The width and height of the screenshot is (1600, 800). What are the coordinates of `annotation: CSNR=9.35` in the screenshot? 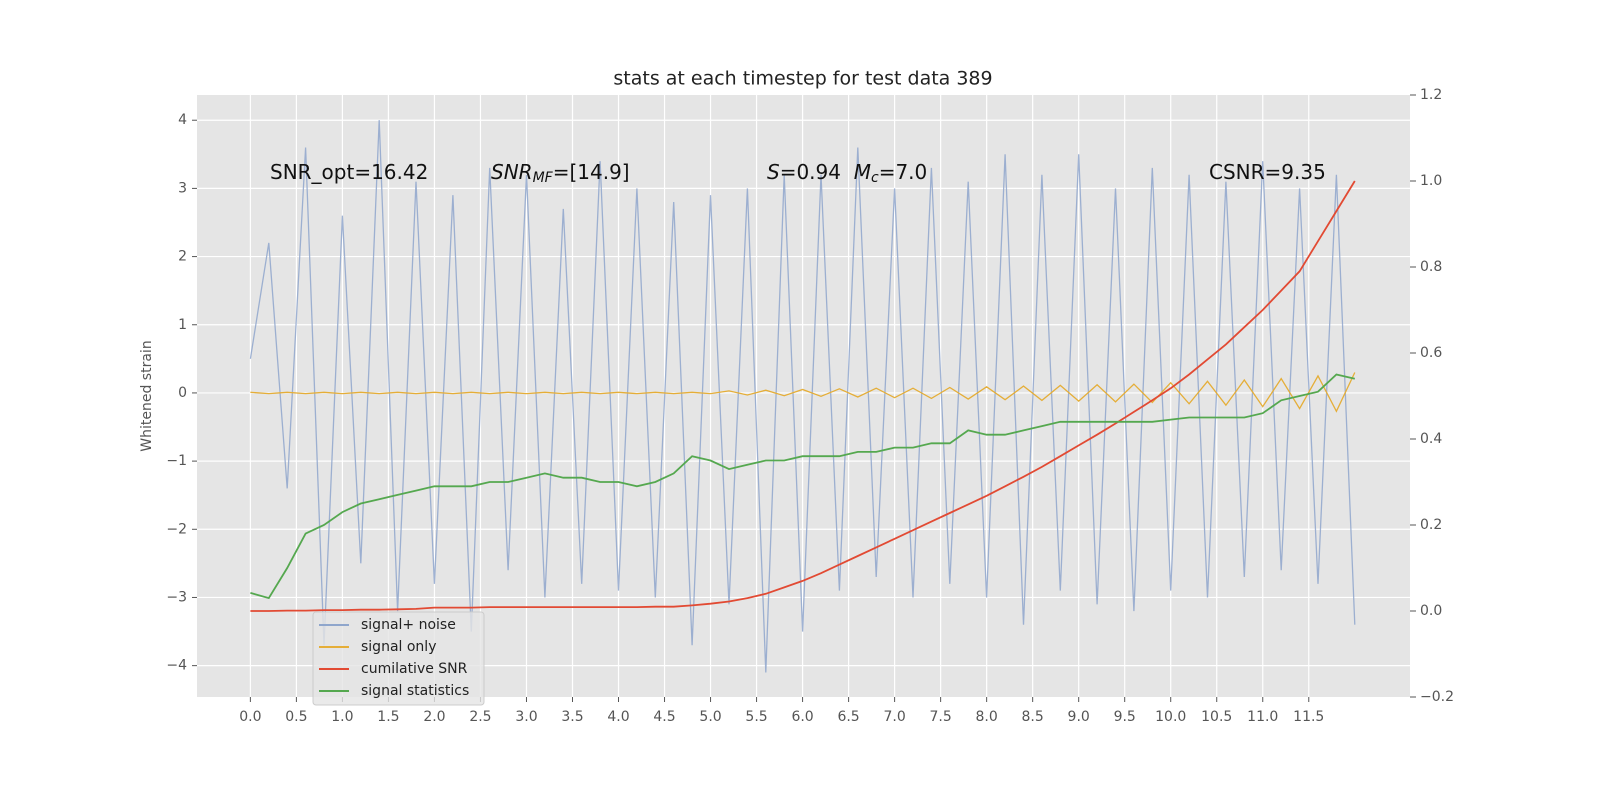 It's located at (1267, 172).